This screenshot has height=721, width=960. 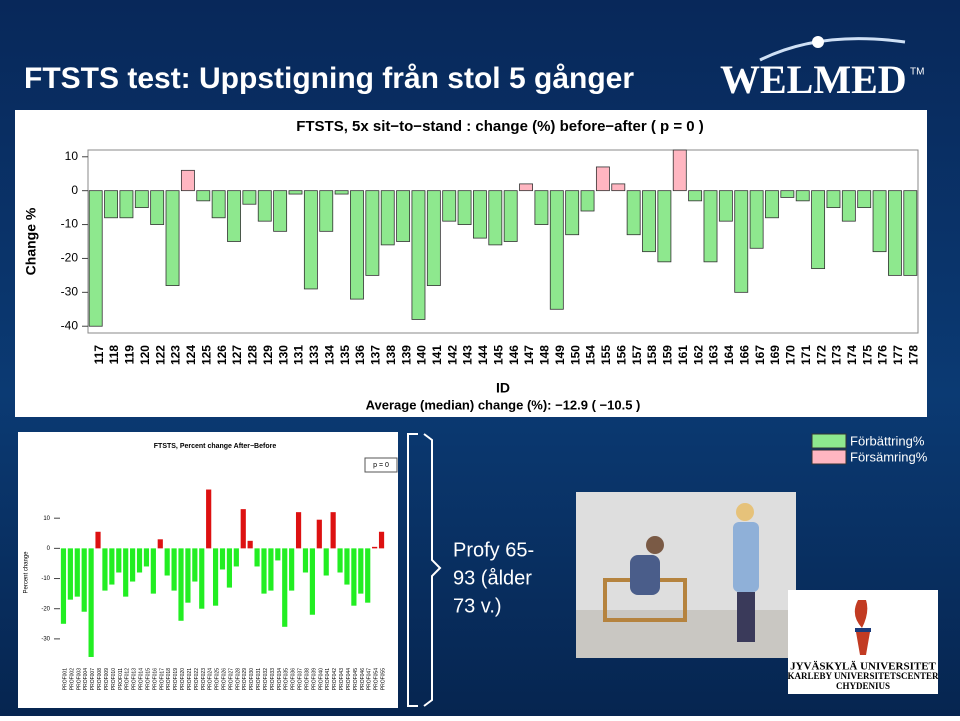 I want to click on caption: 73 v.), so click(x=477, y=606).